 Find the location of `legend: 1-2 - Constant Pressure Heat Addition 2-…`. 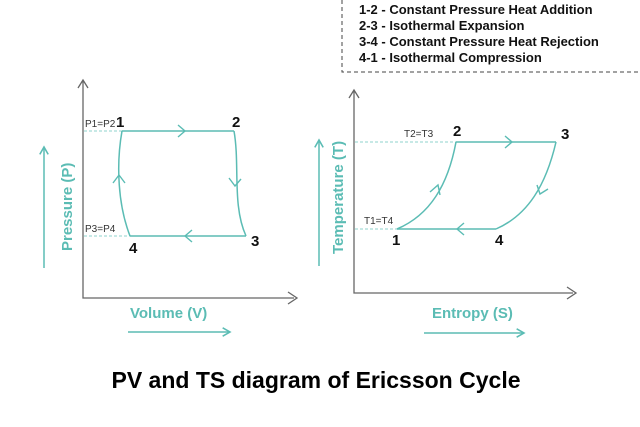

legend: 1-2 - Constant Pressure Heat Addition 2-… is located at coordinates (490, 36).